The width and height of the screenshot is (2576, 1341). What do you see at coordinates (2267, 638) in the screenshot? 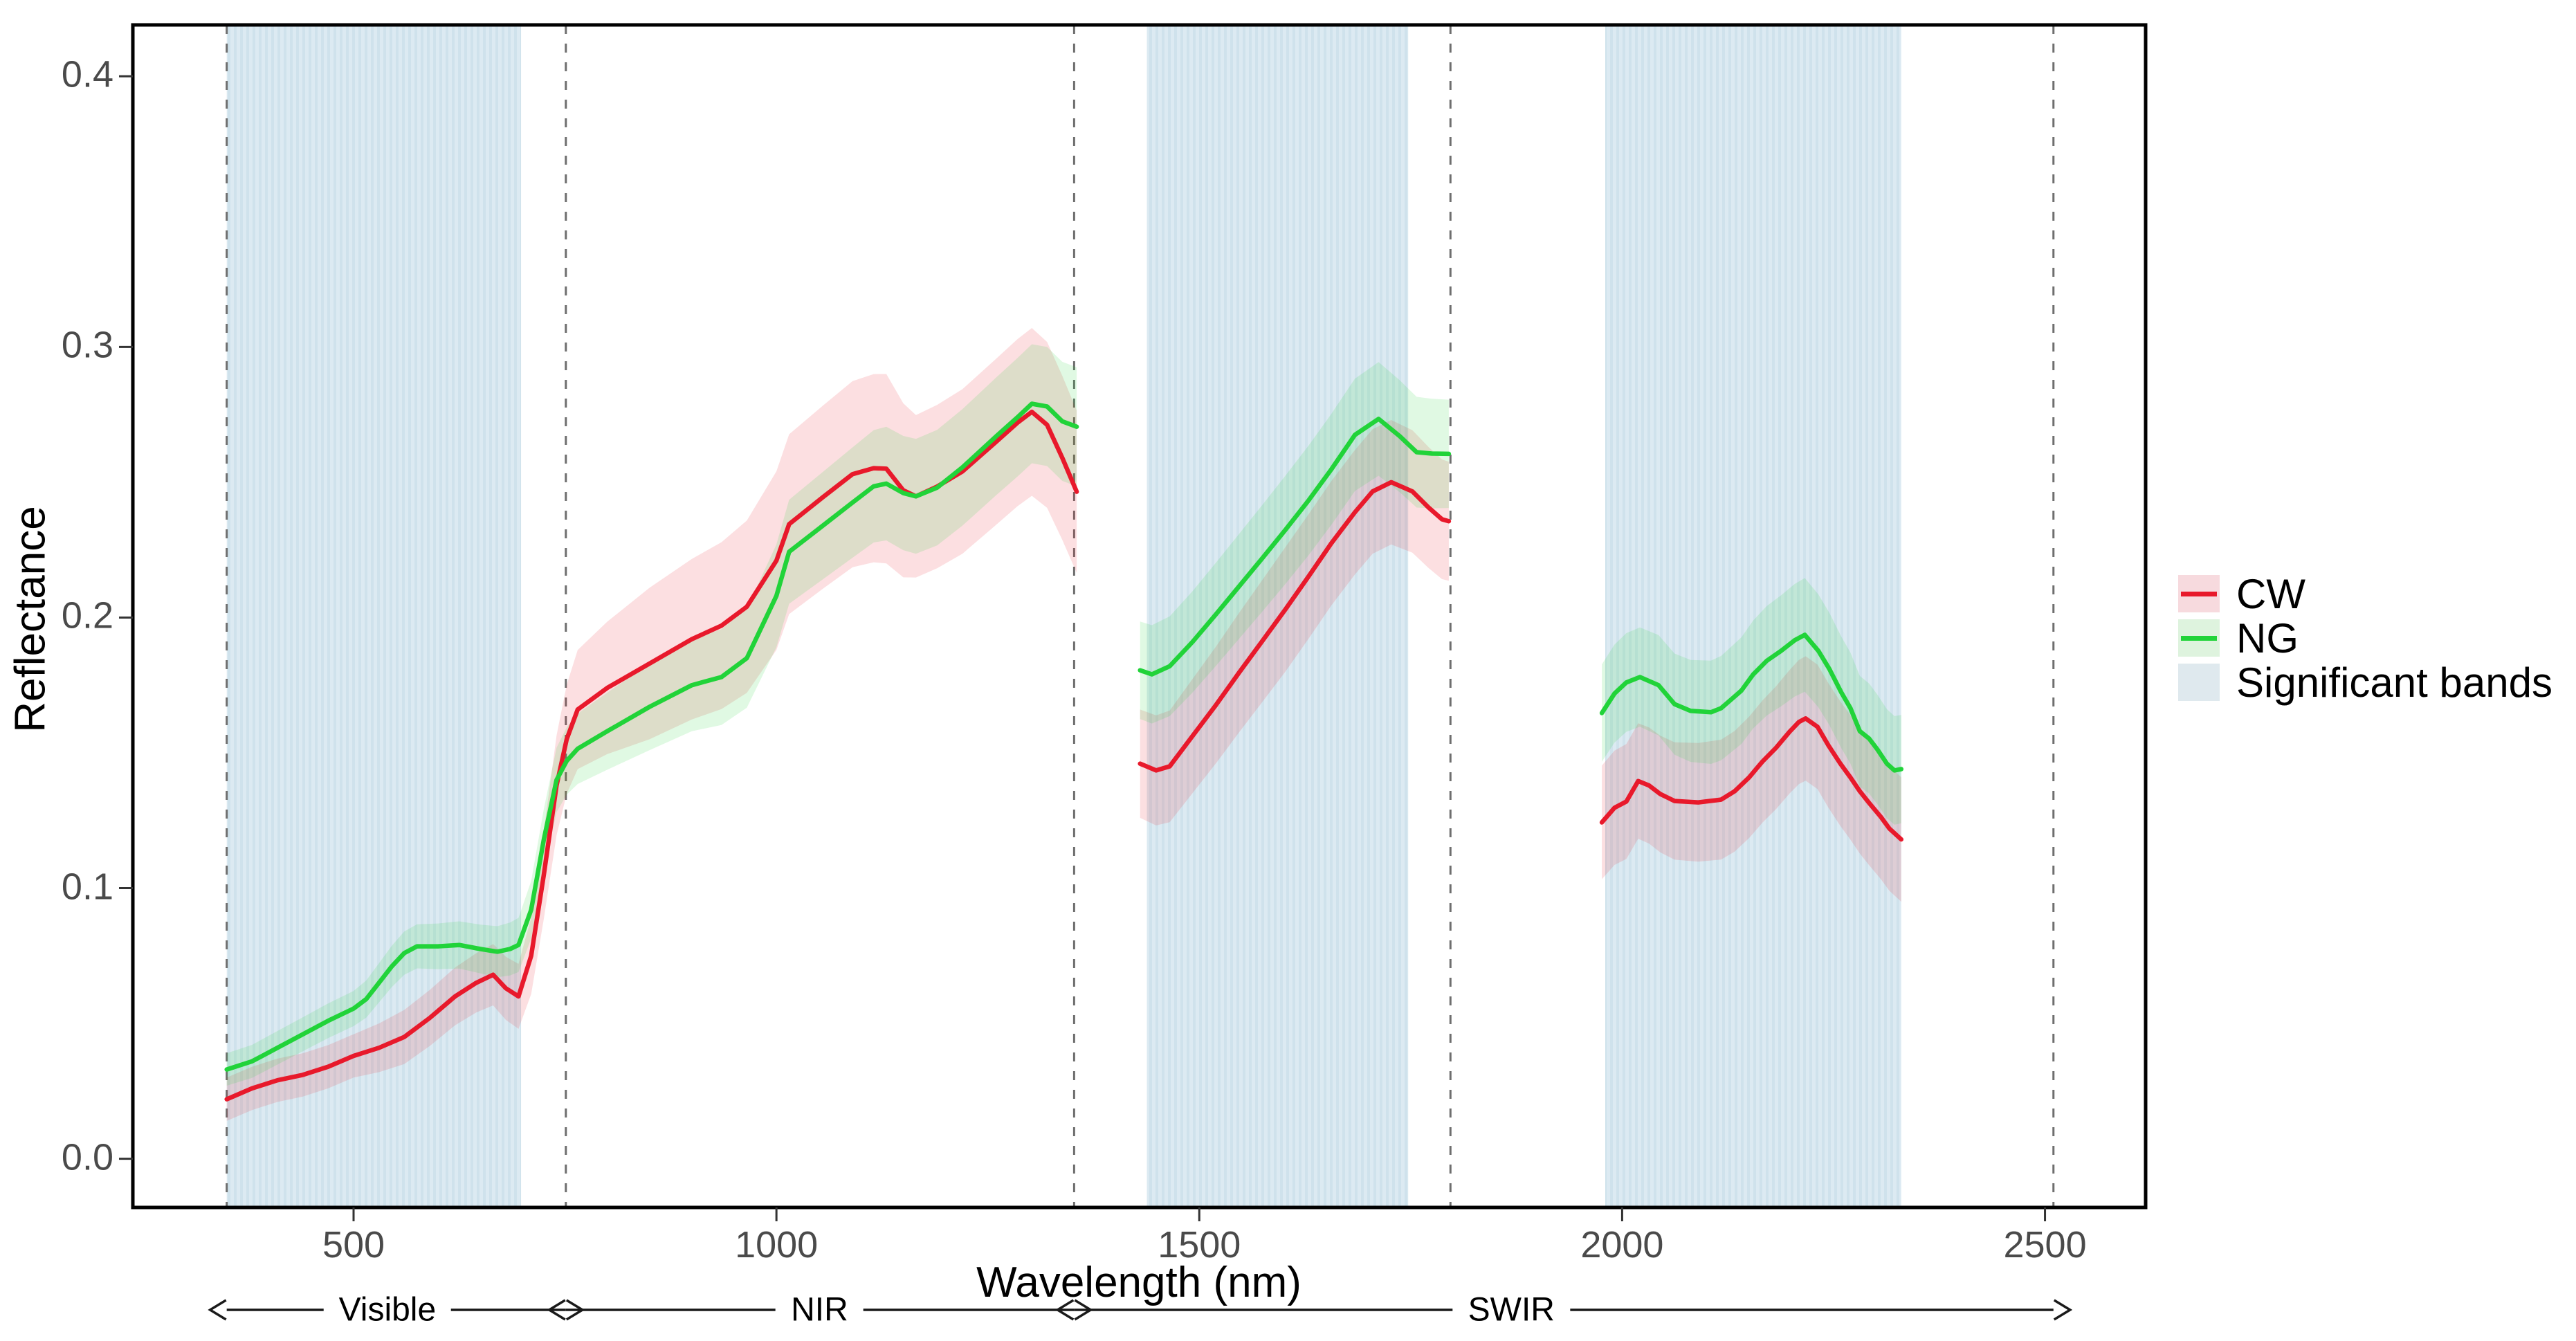
I see `legend-label-ng: NG` at bounding box center [2267, 638].